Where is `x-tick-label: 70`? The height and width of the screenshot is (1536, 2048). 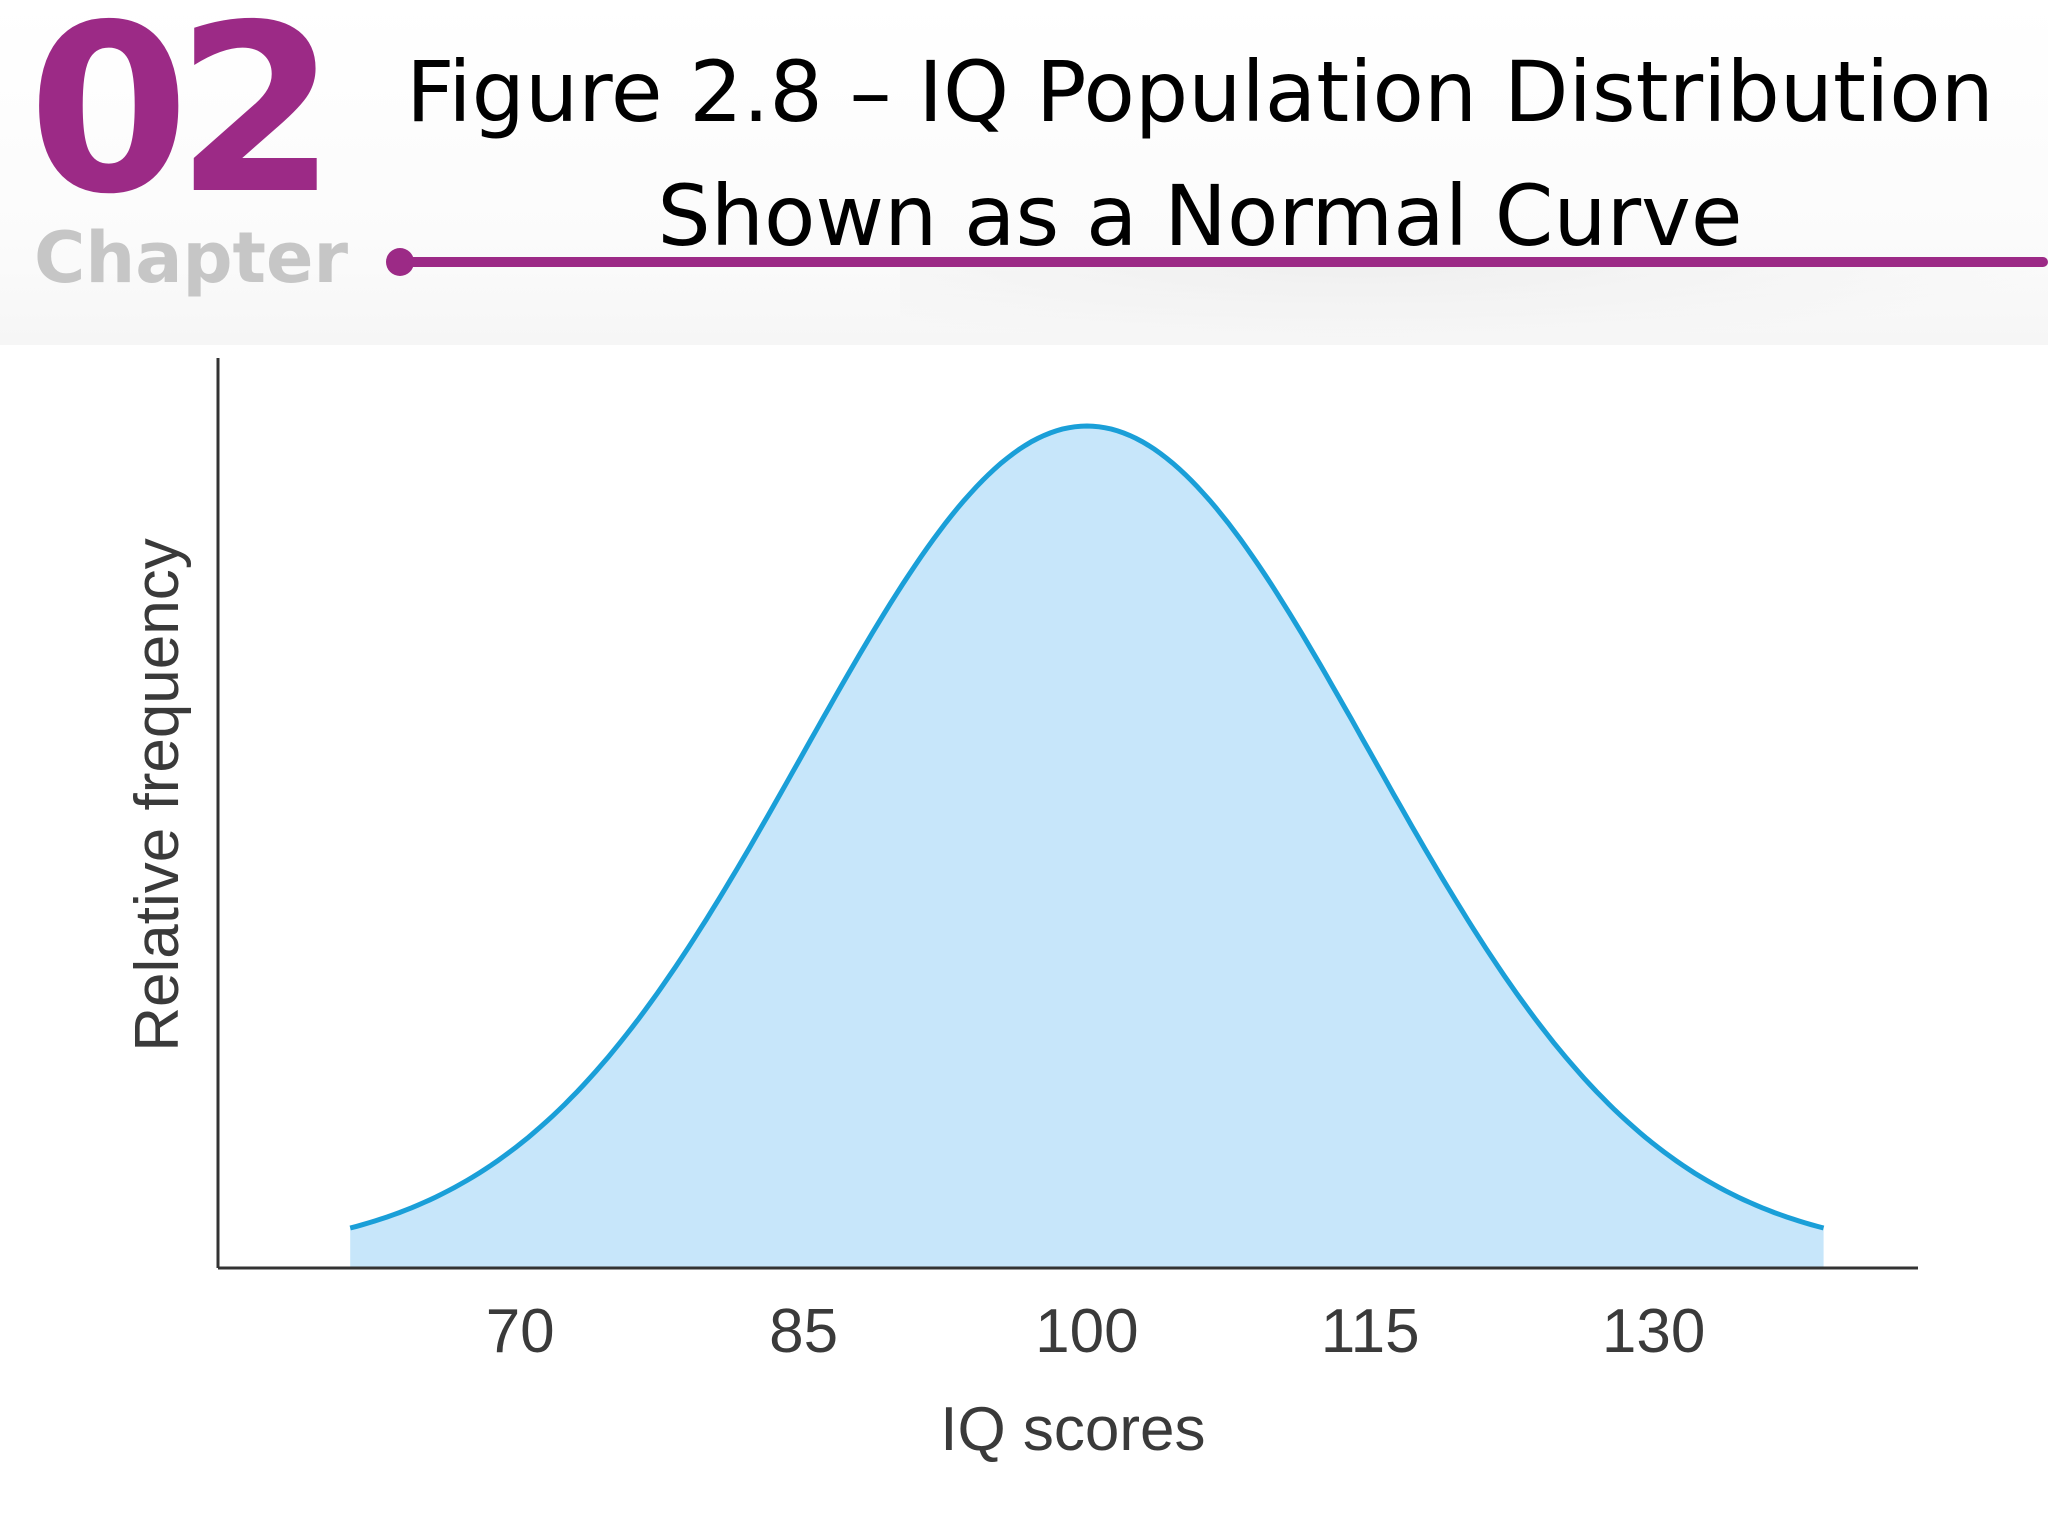 x-tick-label: 70 is located at coordinates (520, 1331).